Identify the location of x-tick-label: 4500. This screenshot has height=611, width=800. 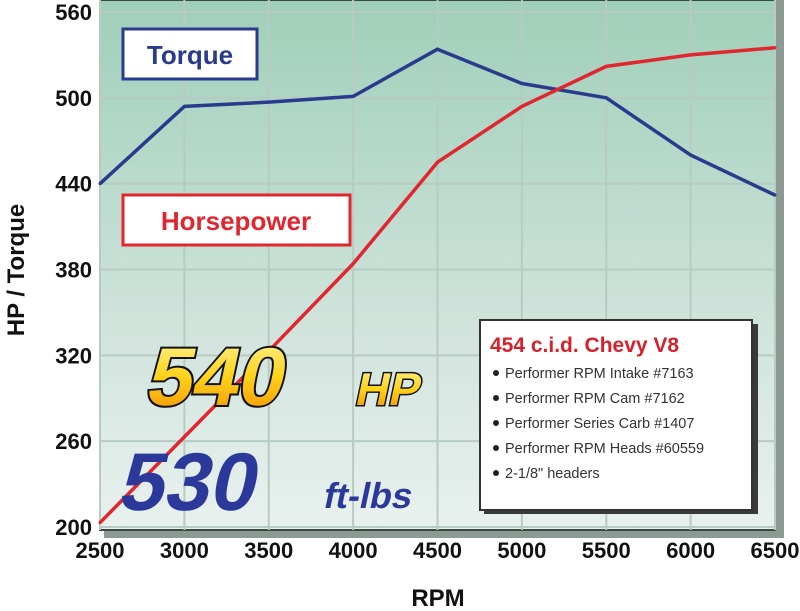
(437, 550).